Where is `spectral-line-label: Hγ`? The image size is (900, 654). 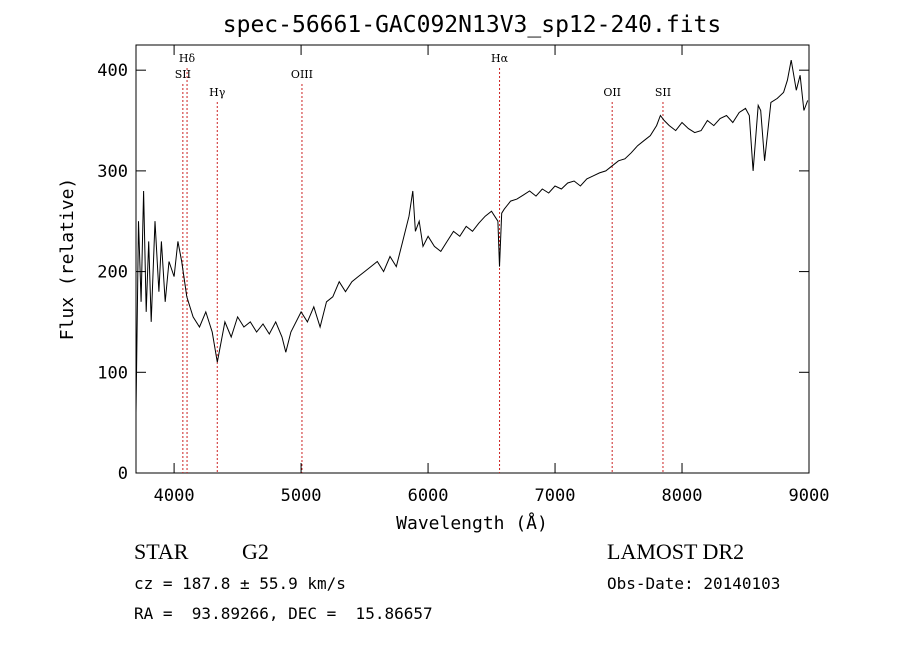 spectral-line-label: Hγ is located at coordinates (217, 92).